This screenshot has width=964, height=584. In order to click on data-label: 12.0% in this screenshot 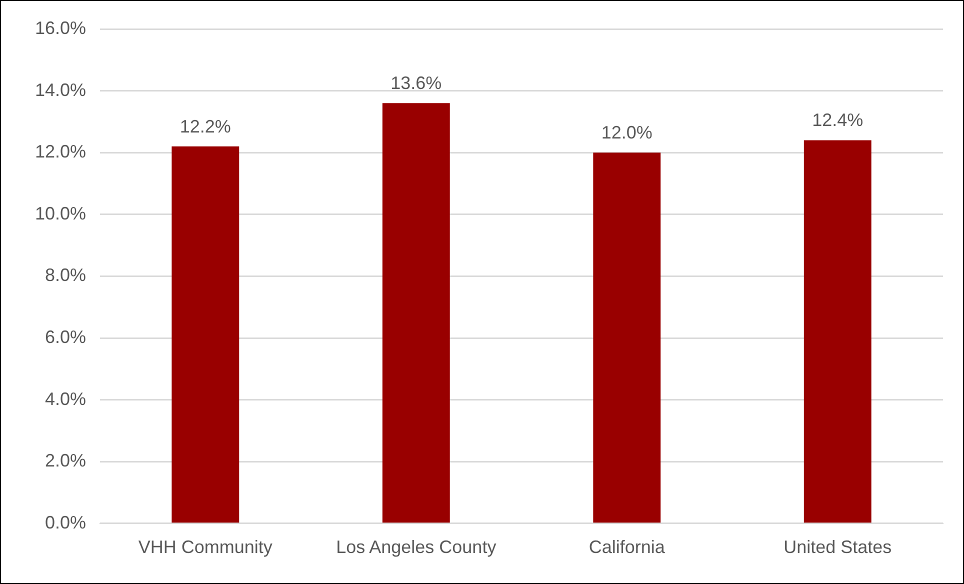, I will do `click(626, 132)`.